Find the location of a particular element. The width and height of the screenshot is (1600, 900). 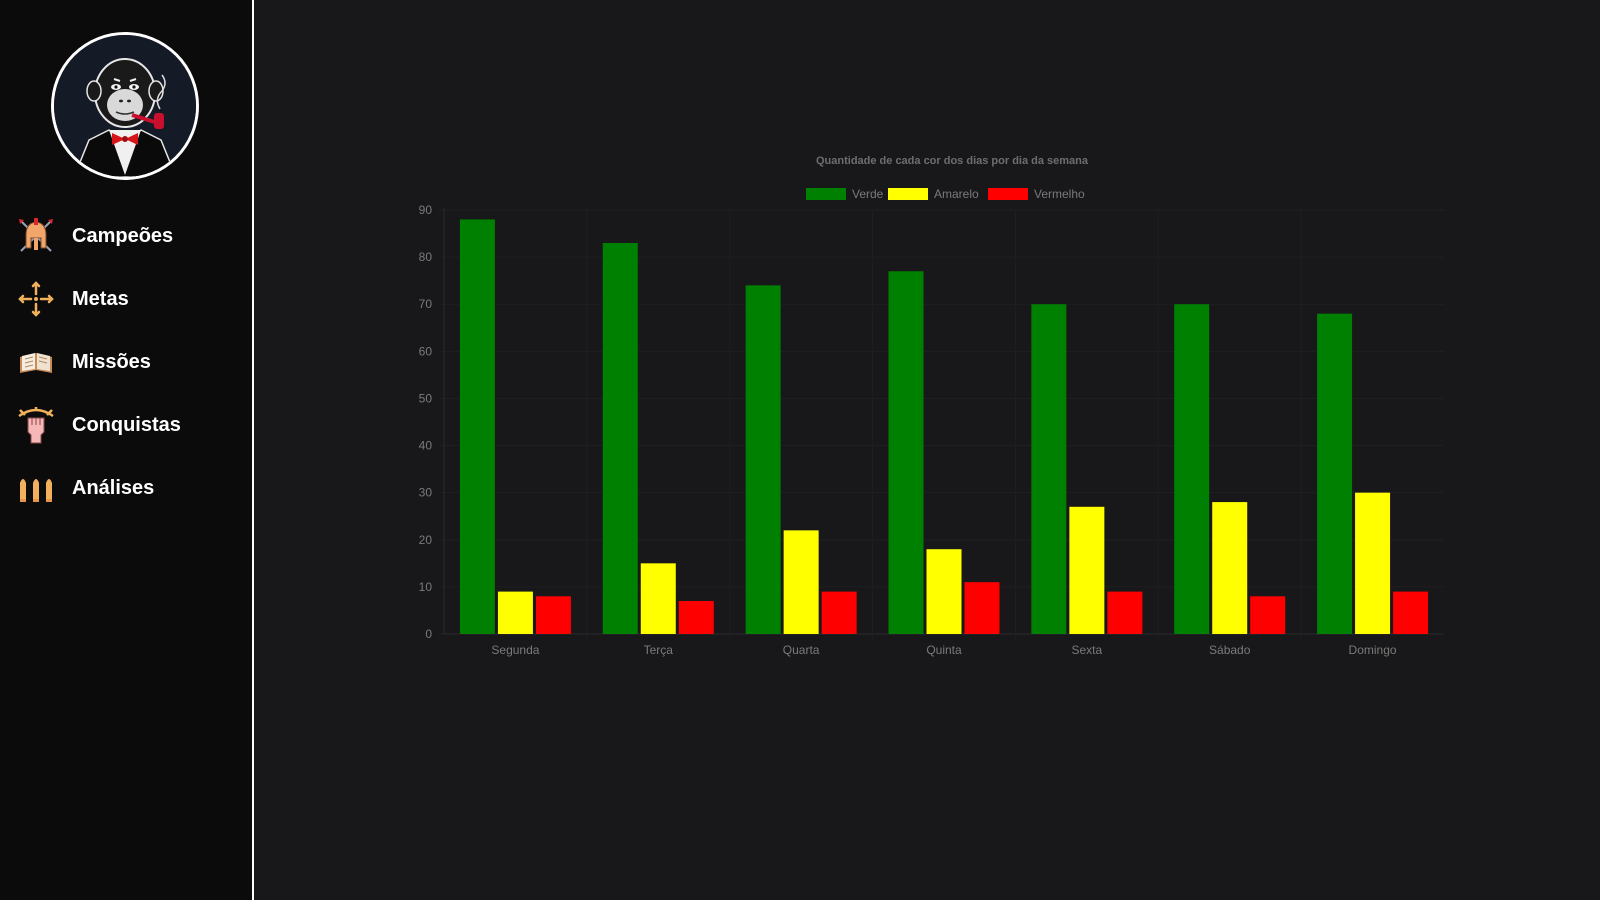

bar-sábado-verde is located at coordinates (1192, 469).